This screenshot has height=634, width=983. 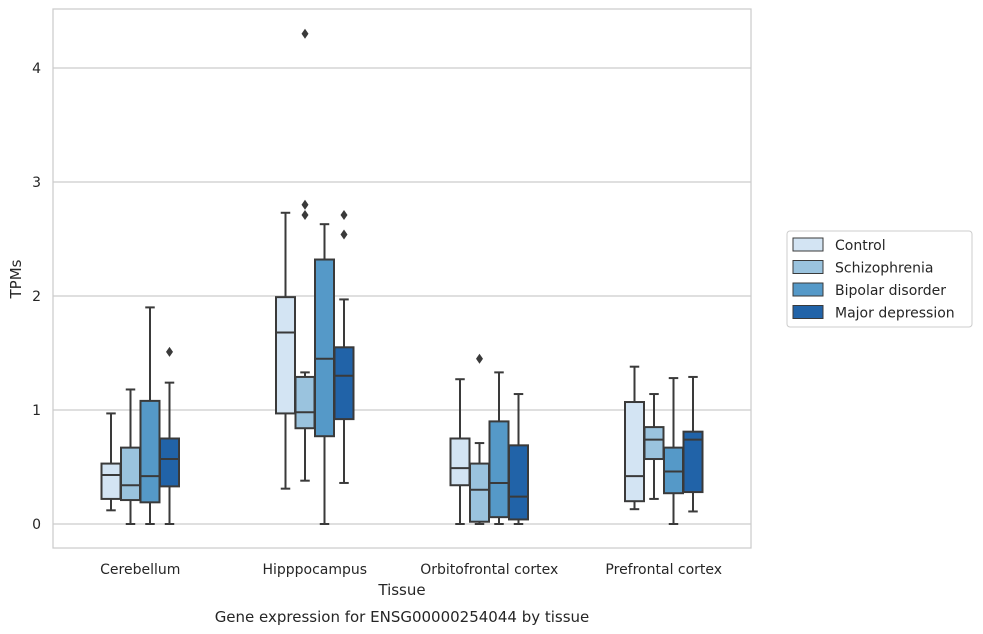 I want to click on y-tick-label: 2, so click(x=36, y=297).